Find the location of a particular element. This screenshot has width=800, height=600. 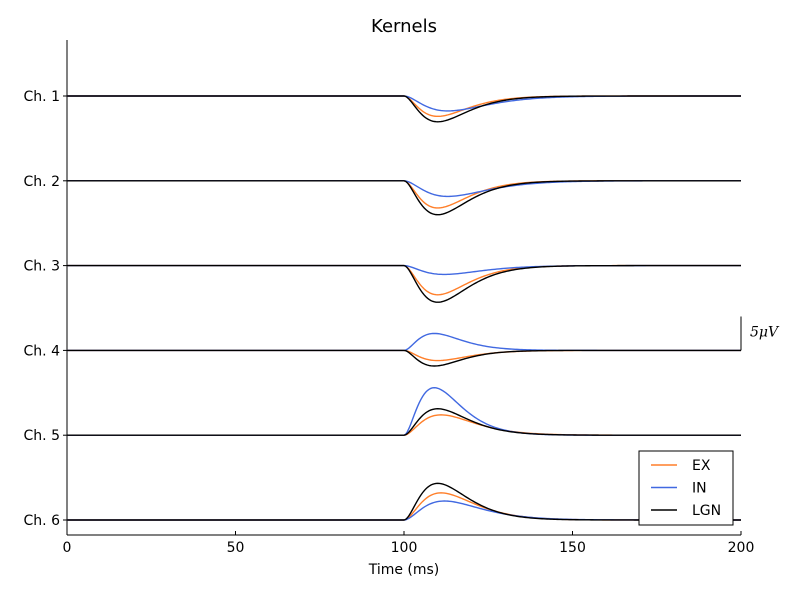

x-ticks: 0 50 100 150 200 is located at coordinates (409, 543).